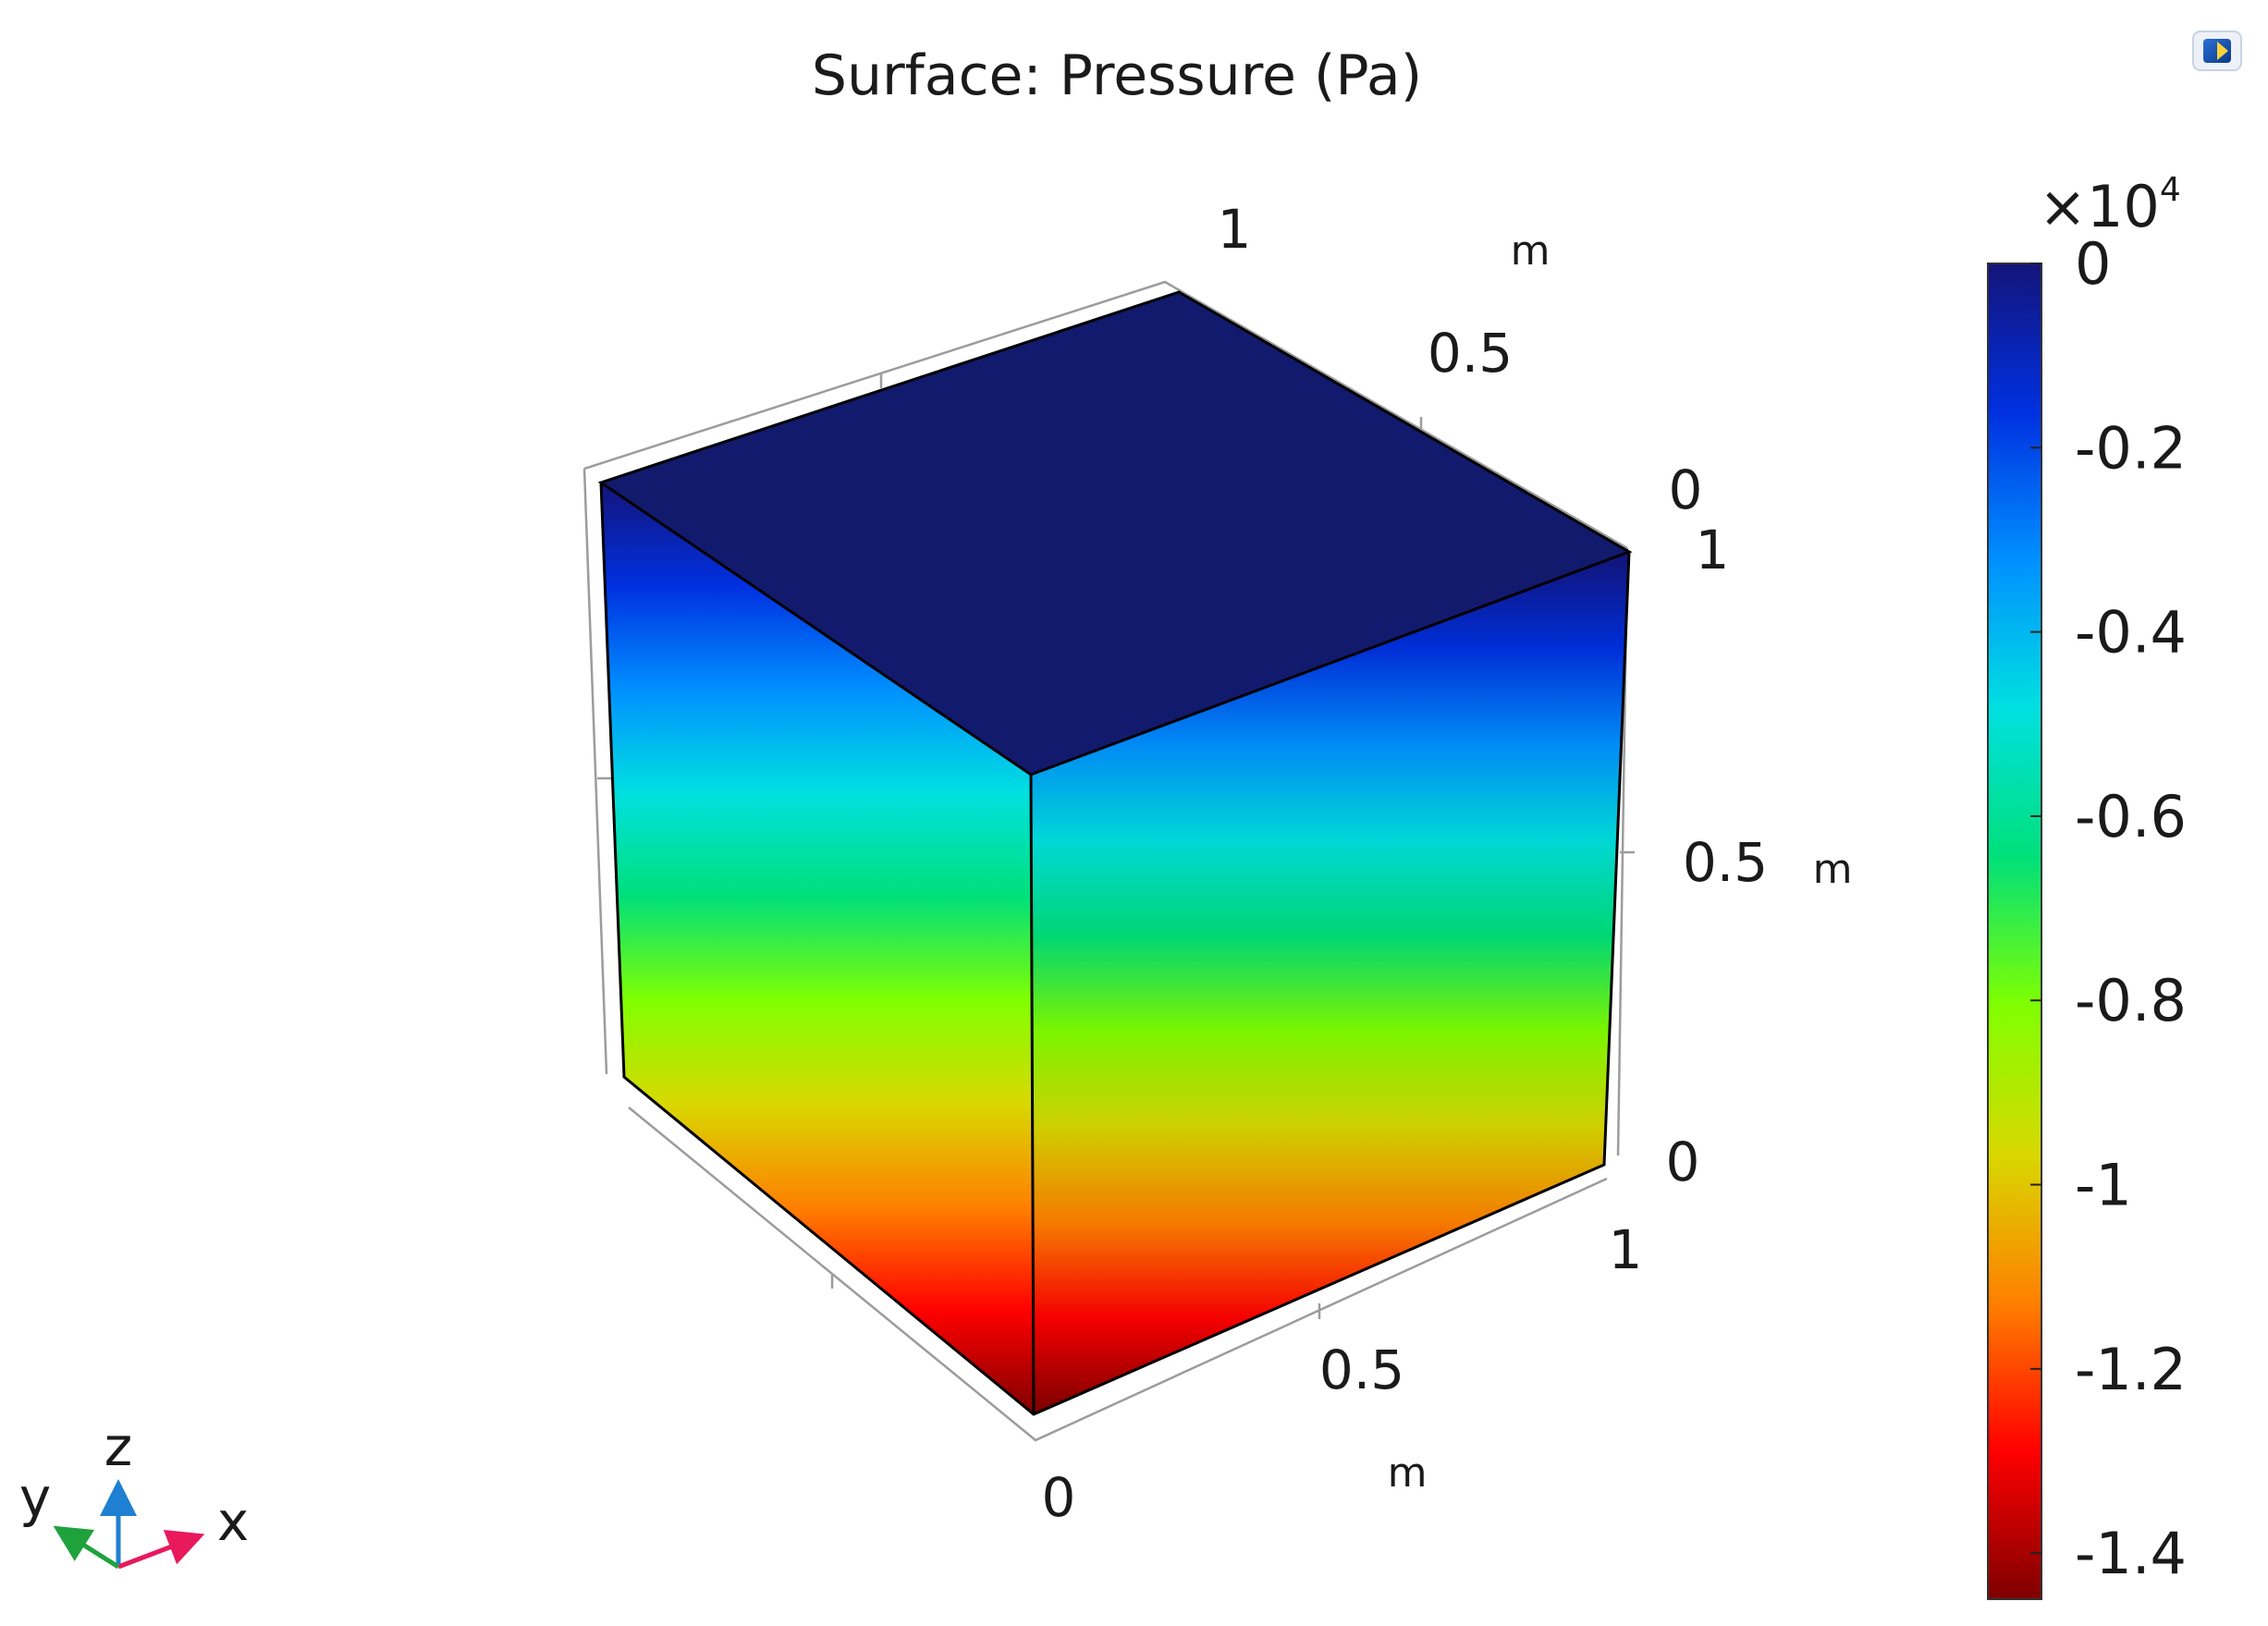 The height and width of the screenshot is (1626, 2268). What do you see at coordinates (134, 1492) in the screenshot?
I see `axis-triad: z x y` at bounding box center [134, 1492].